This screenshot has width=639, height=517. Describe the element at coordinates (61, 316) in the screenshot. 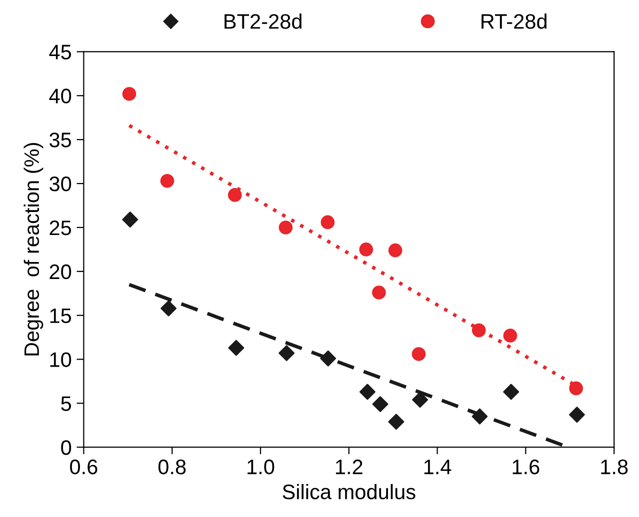

I see `y-tick-label: 15` at that location.